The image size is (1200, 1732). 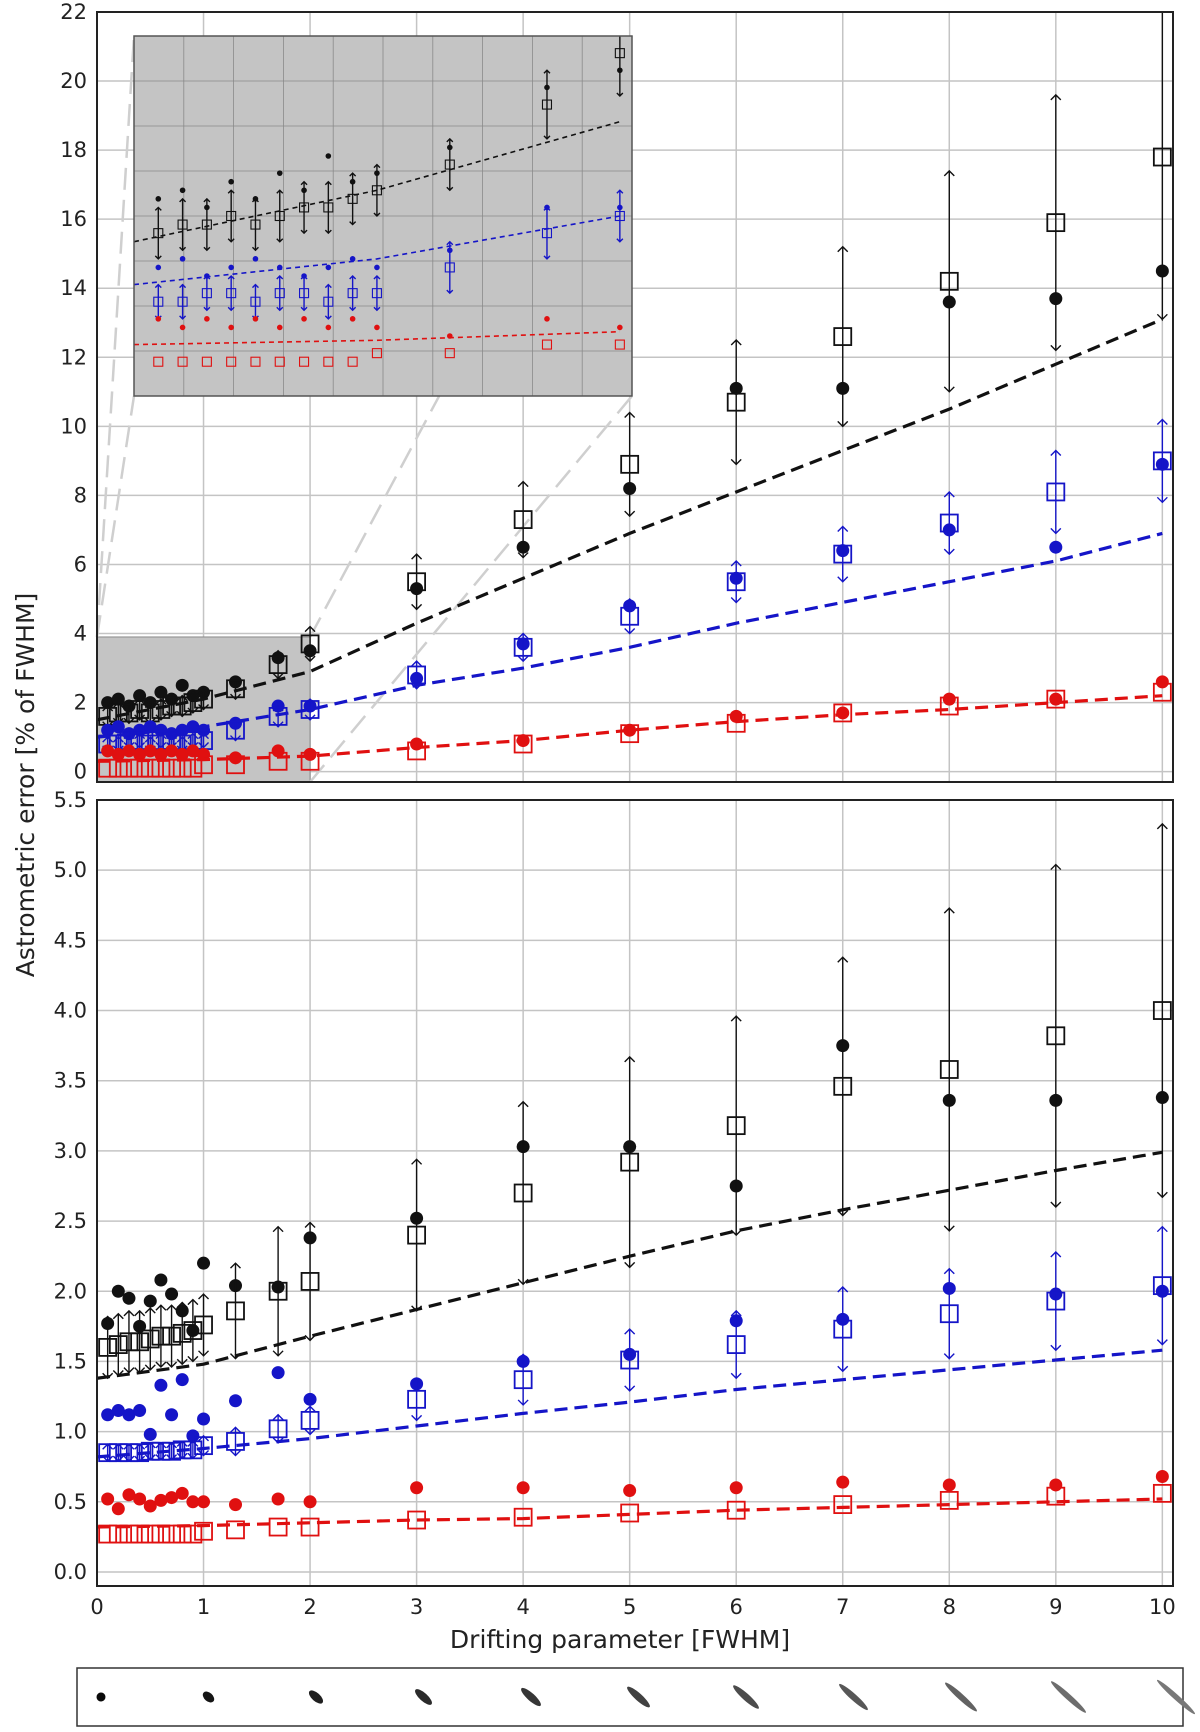 I want to click on y-tick-label: 16, so click(x=73, y=219).